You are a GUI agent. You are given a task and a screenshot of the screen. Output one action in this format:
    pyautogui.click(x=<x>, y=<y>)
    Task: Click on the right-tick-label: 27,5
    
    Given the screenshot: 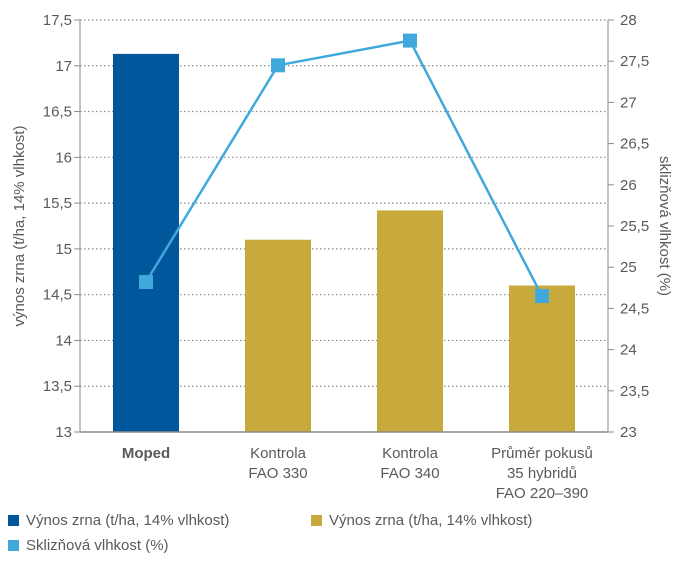 What is the action you would take?
    pyautogui.click(x=634, y=61)
    